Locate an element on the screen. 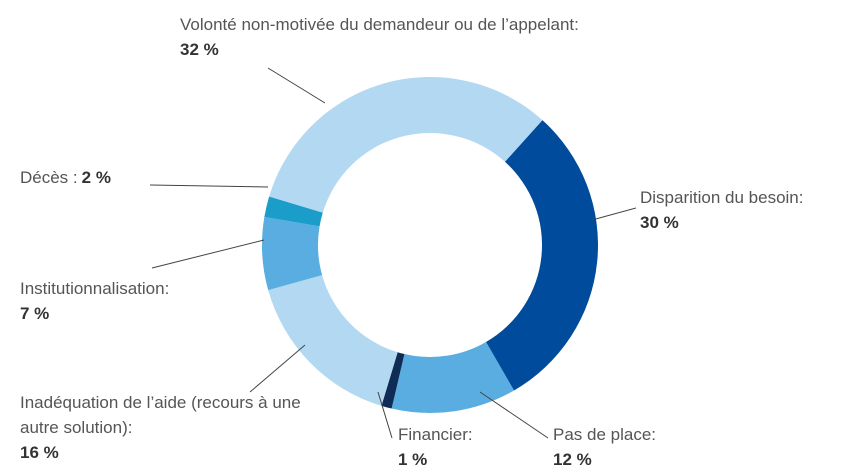 The width and height of the screenshot is (864, 466). value-label: 1 % is located at coordinates (413, 458).